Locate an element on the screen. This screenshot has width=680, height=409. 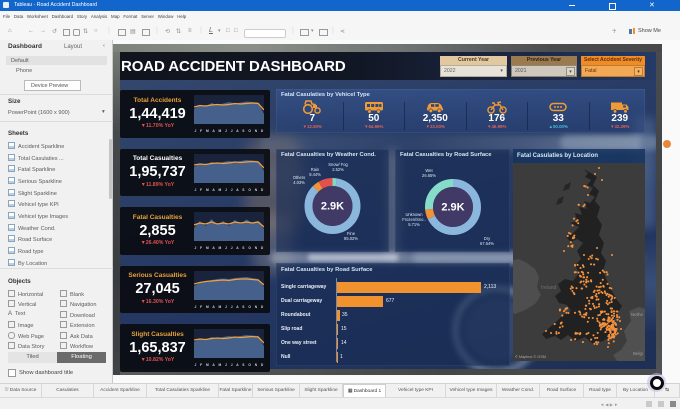
svg-text: Nethe is located at coordinates (637, 314).